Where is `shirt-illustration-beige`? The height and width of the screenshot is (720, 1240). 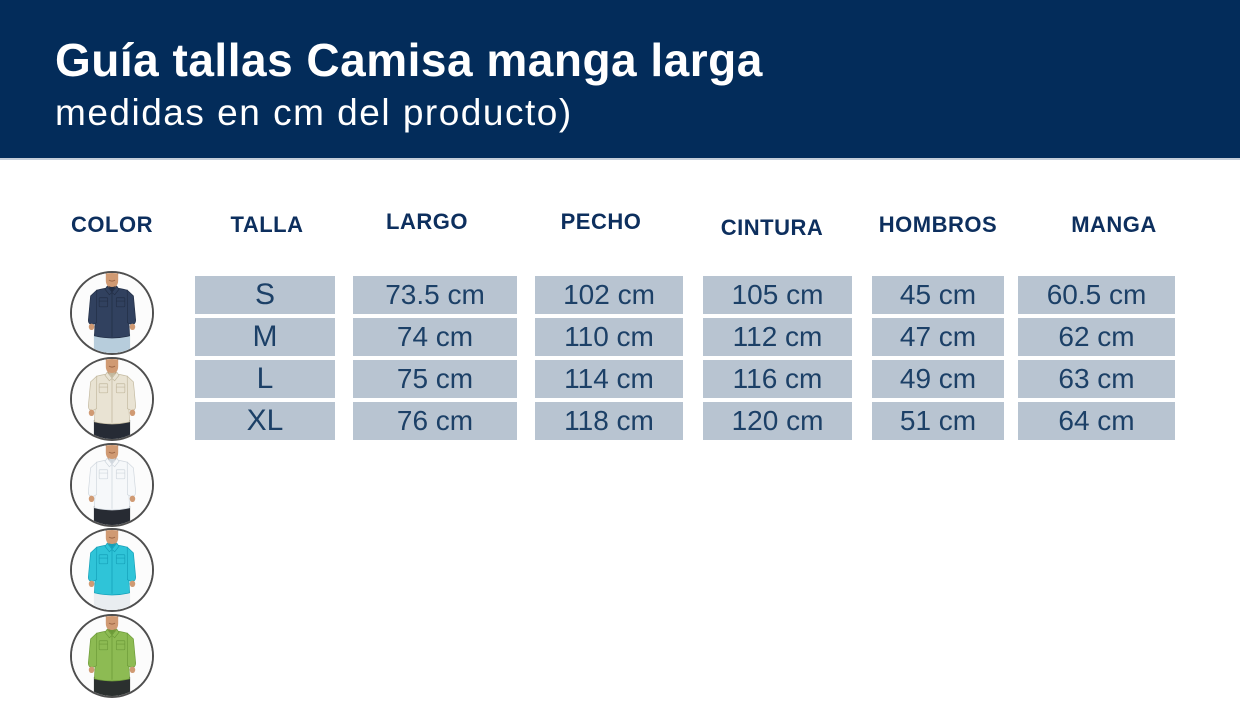
shirt-illustration-beige is located at coordinates (112, 399).